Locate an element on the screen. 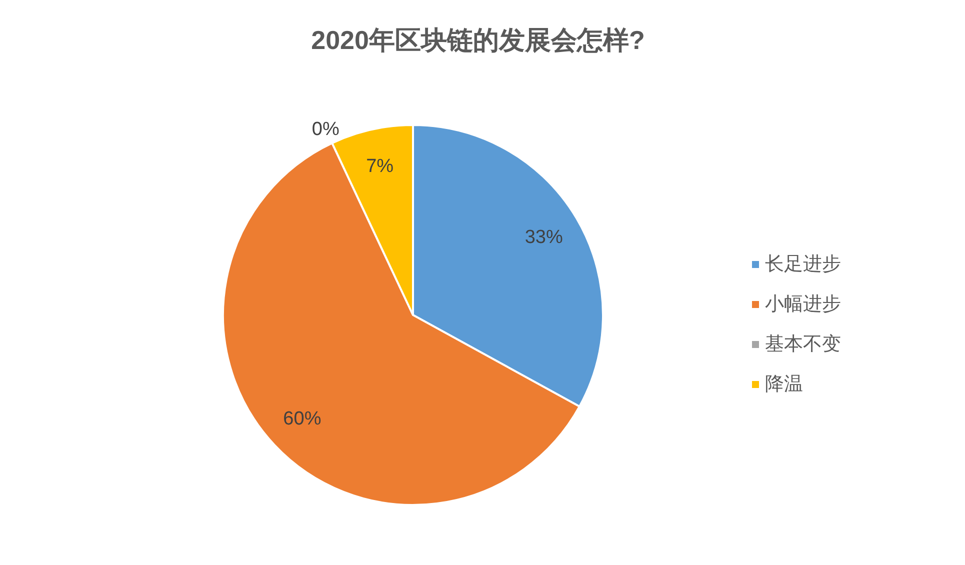  legend-label: 基本不变 is located at coordinates (803, 344).